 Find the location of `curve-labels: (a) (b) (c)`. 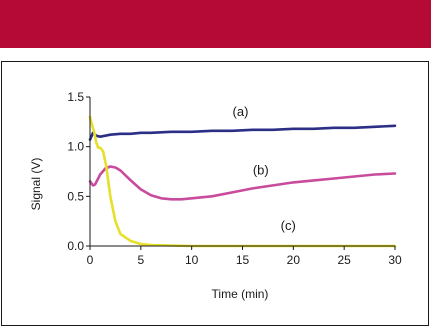

curve-labels: (a) (b) (c) is located at coordinates (264, 168).